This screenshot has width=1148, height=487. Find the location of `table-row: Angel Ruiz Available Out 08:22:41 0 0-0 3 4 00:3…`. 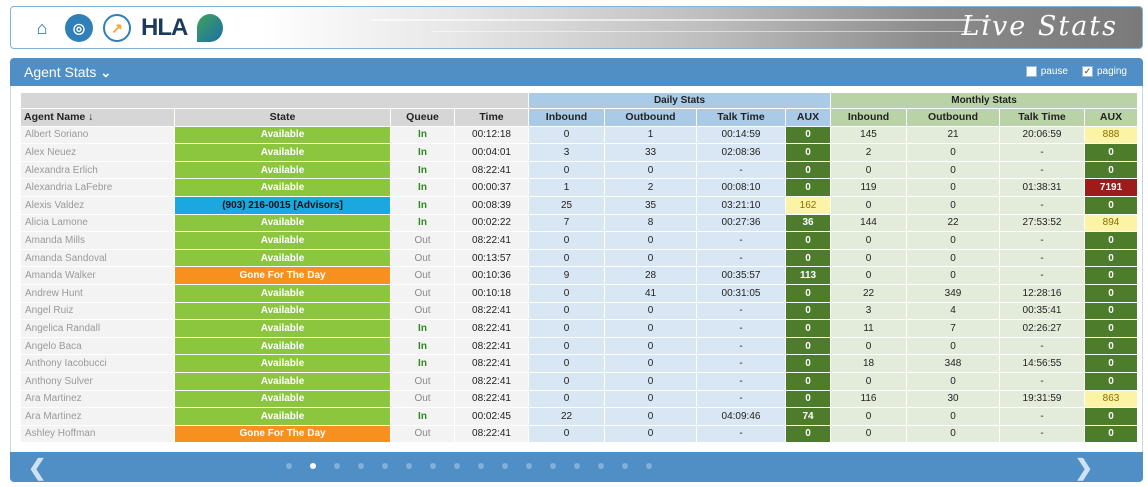

table-row: Angel Ruiz Available Out 08:22:41 0 0-0 3 4 00:3… is located at coordinates (579, 311).